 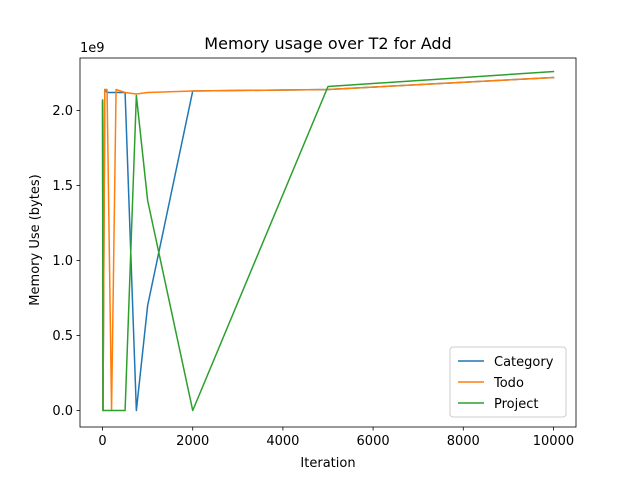 I want to click on y-offset-label: 1e9, so click(x=92, y=48).